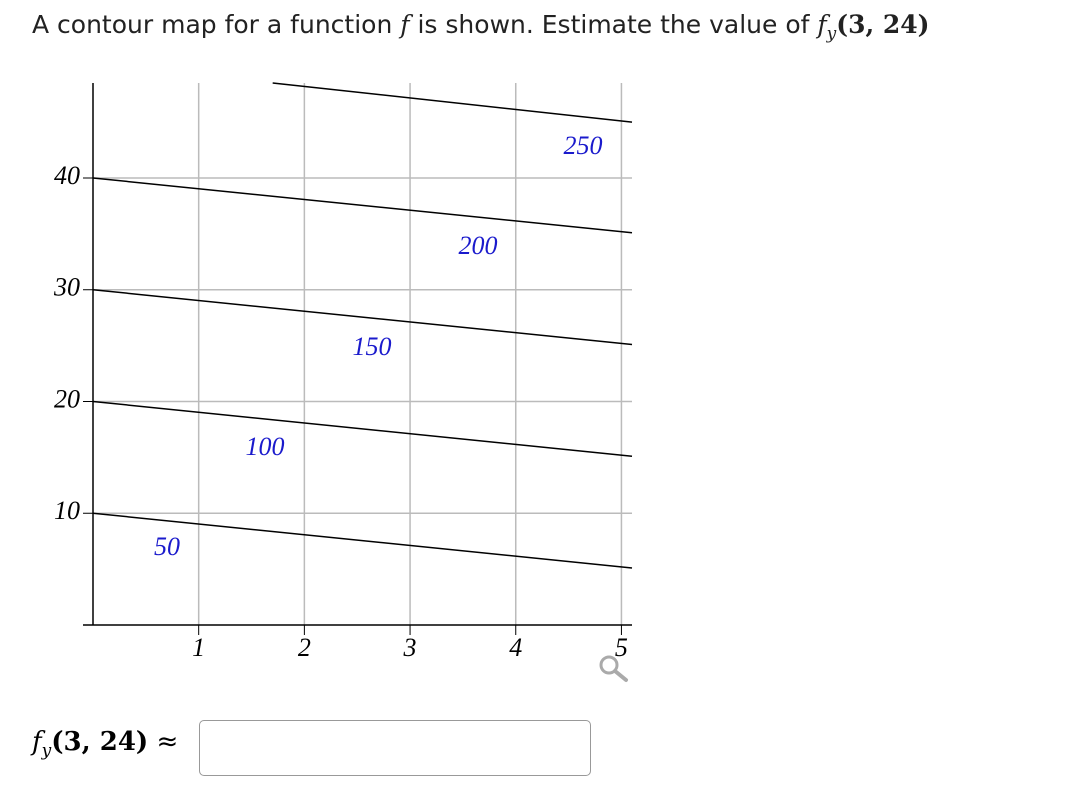 This screenshot has height=810, width=1072. I want to click on question-text: A contour map for a function, so click(212, 24).